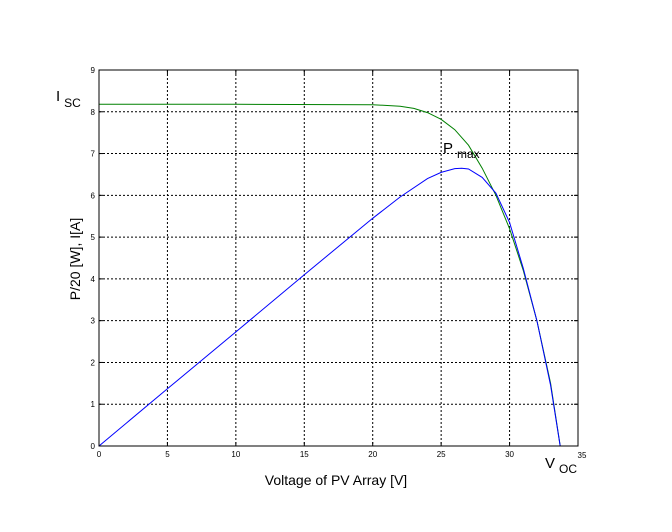  Describe the element at coordinates (93, 362) in the screenshot. I see `y-tick-label: 2` at that location.